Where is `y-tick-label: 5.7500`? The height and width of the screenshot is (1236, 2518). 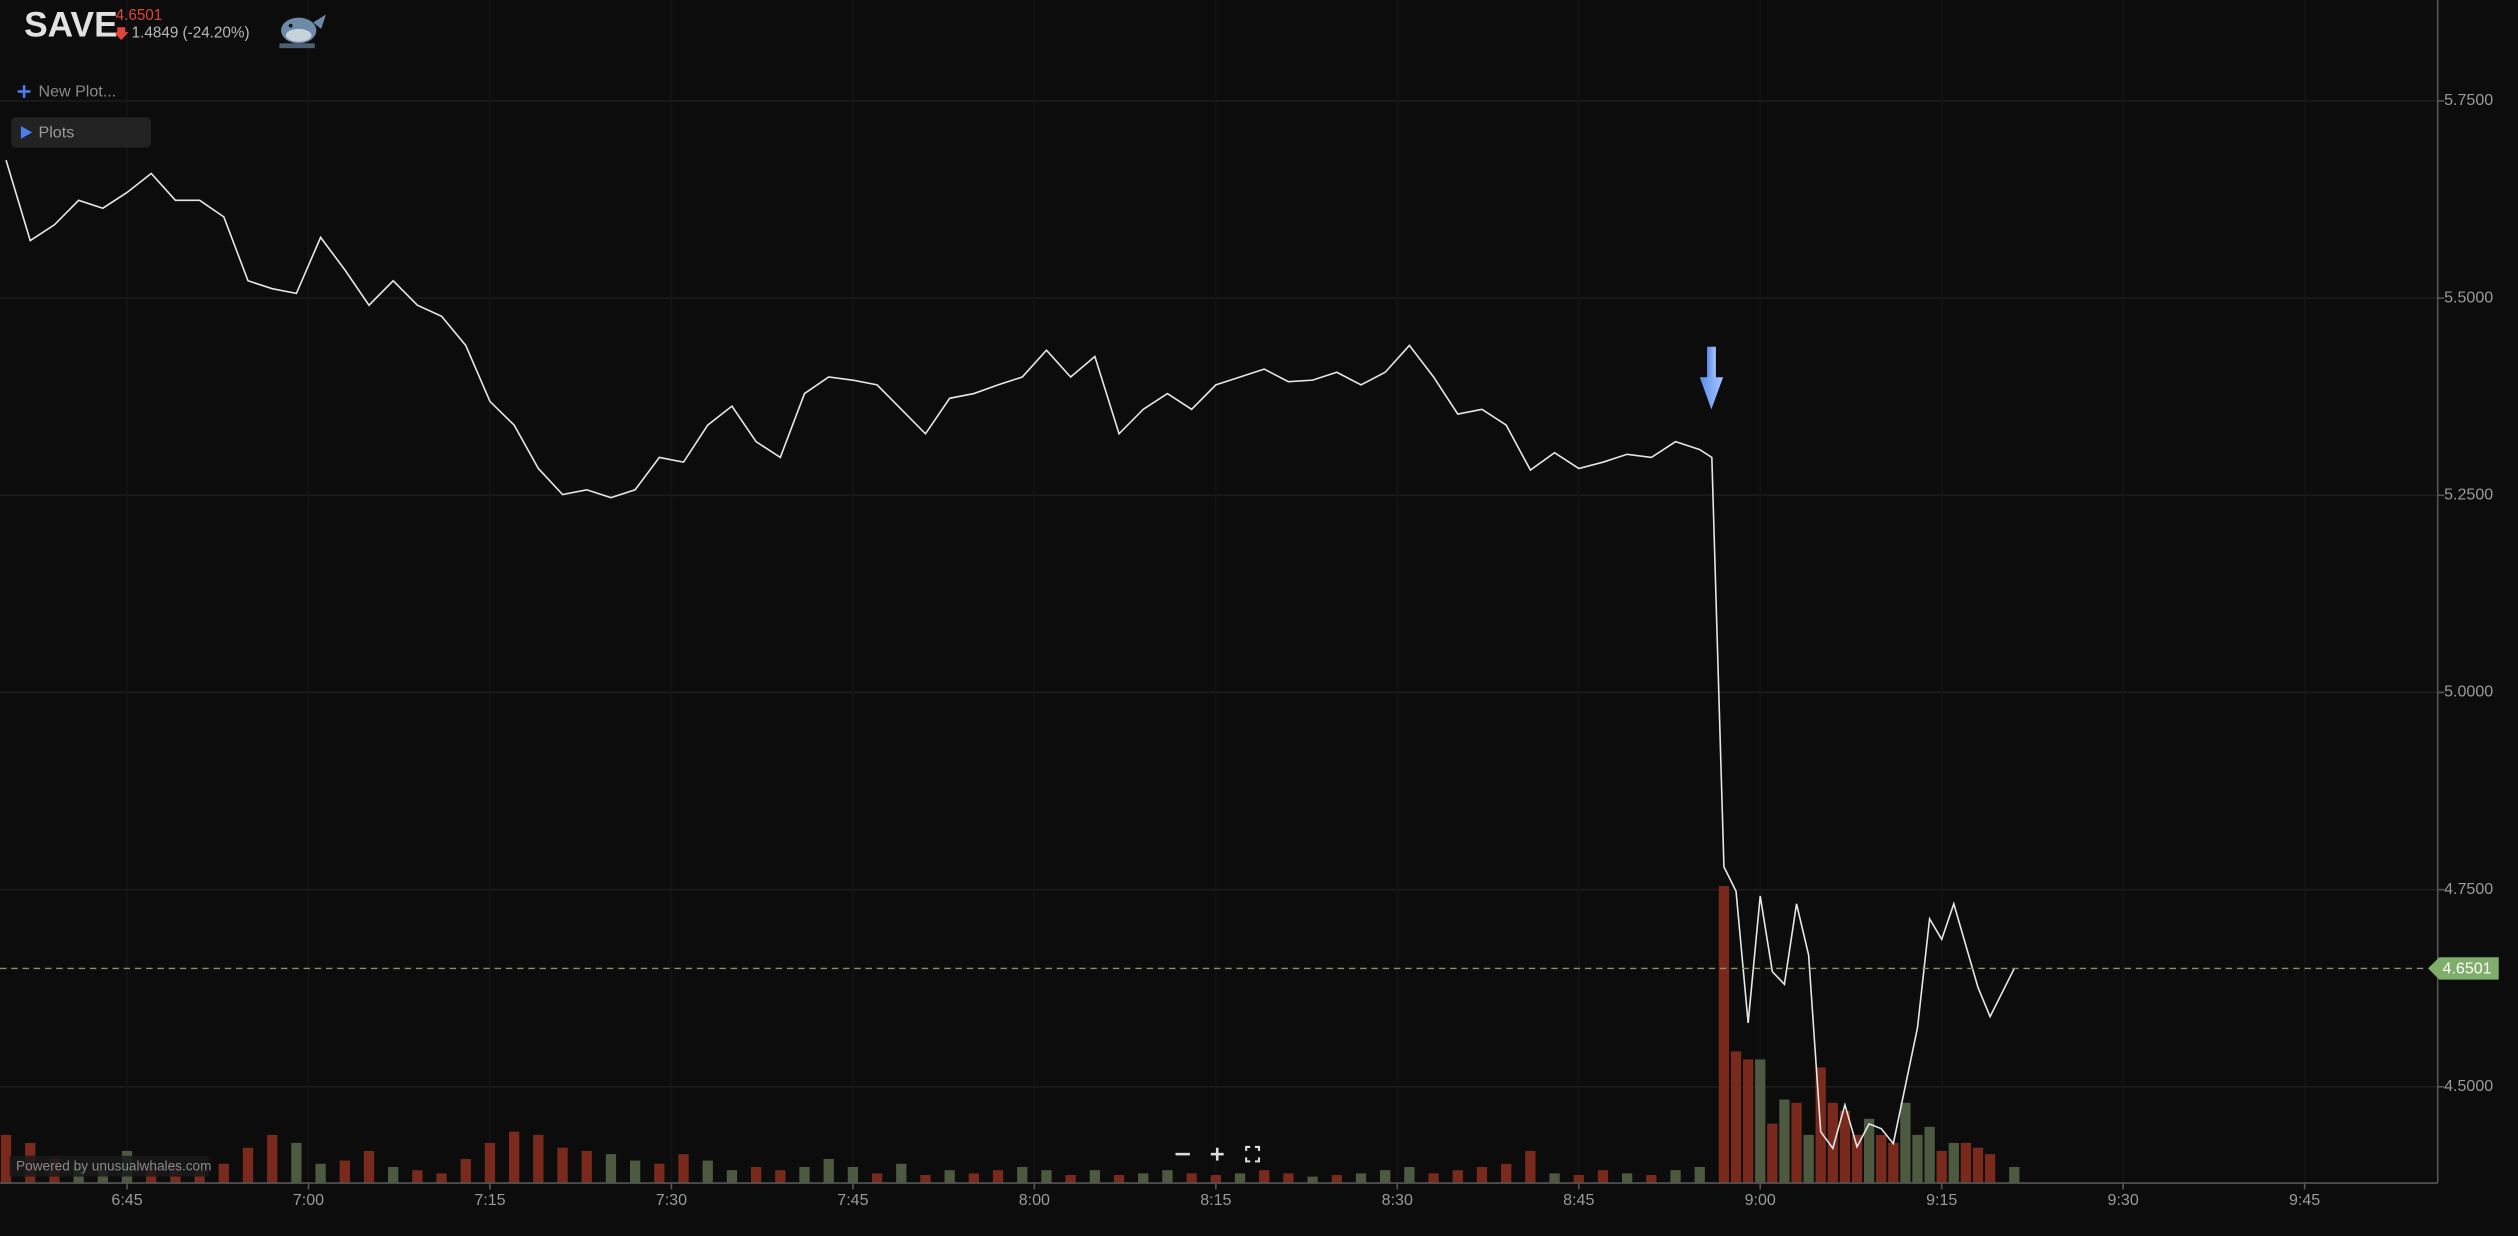
y-tick-label: 5.7500 is located at coordinates (2468, 100).